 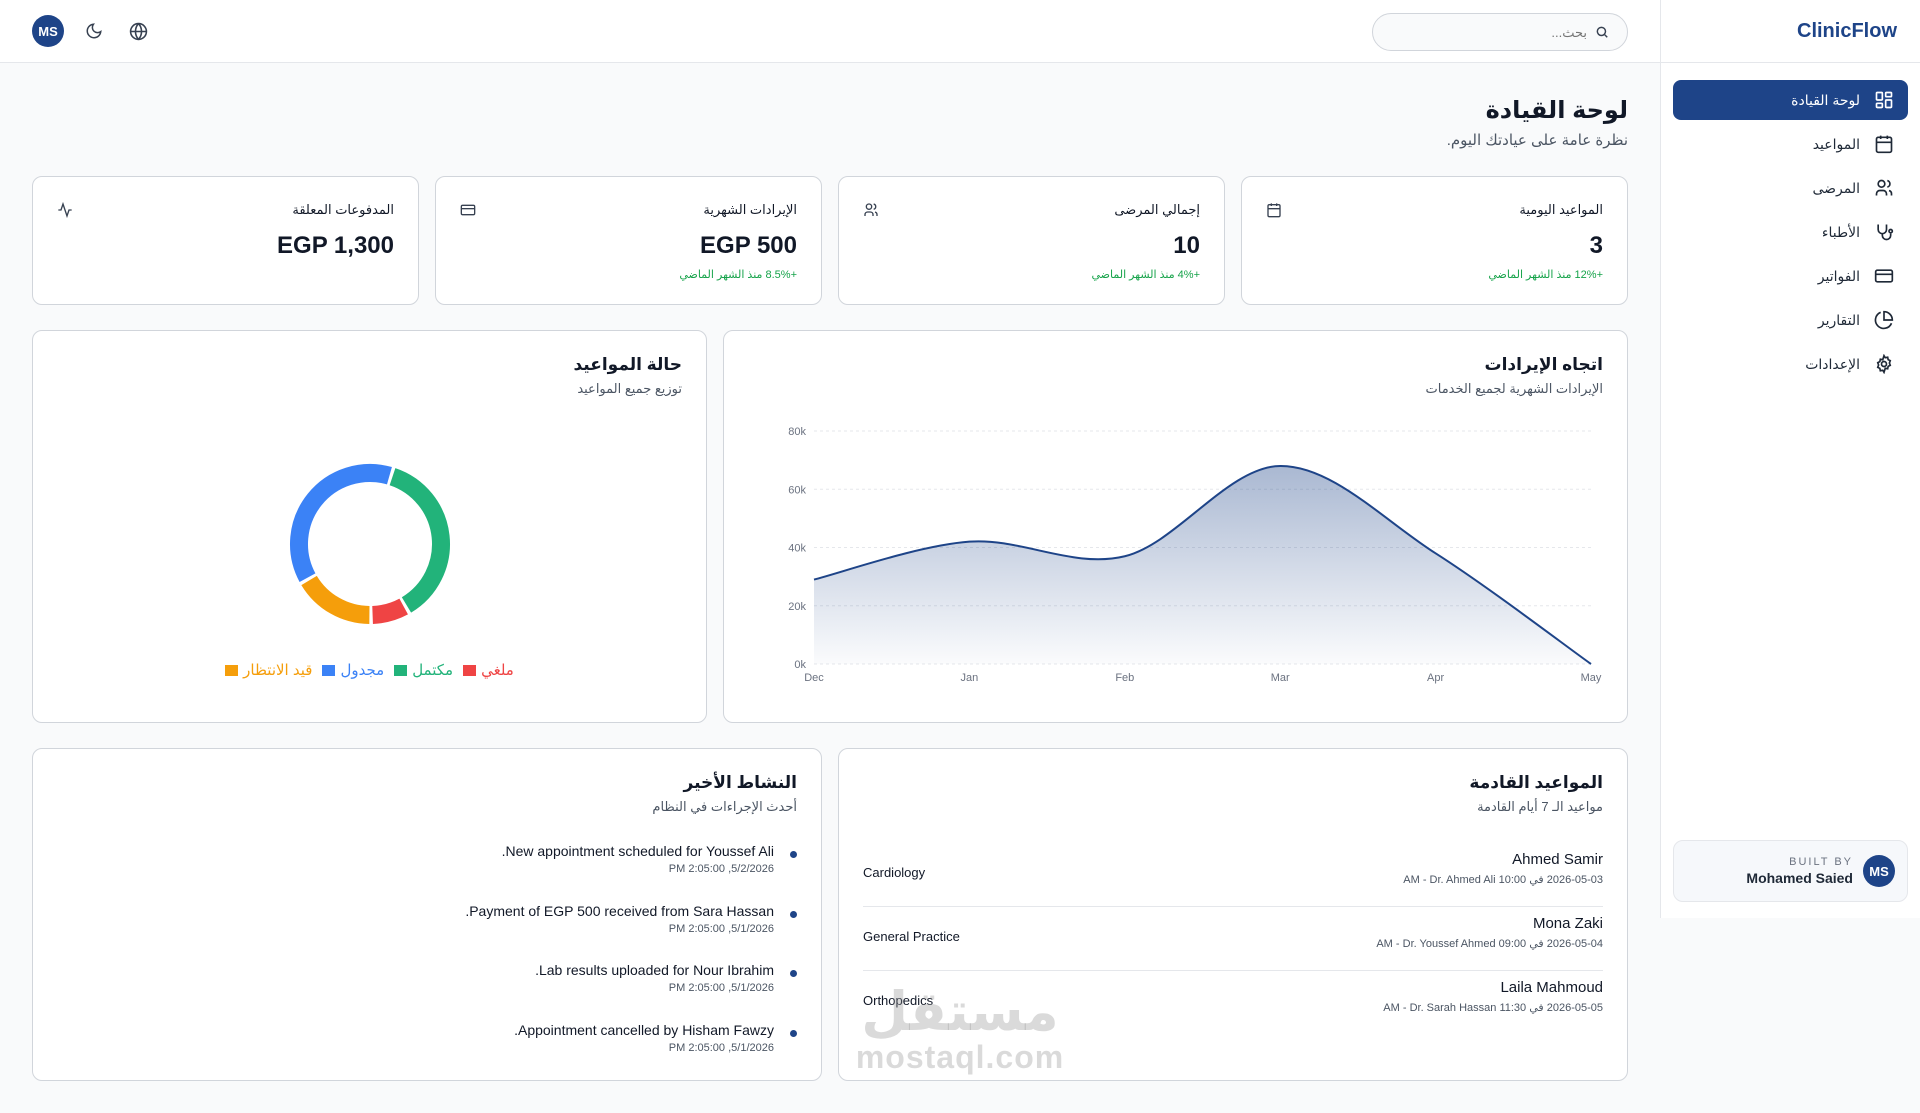 I want to click on revenue-subtitle: الإيرادات الشهرية لجميع الخدمات, so click(x=1514, y=388).